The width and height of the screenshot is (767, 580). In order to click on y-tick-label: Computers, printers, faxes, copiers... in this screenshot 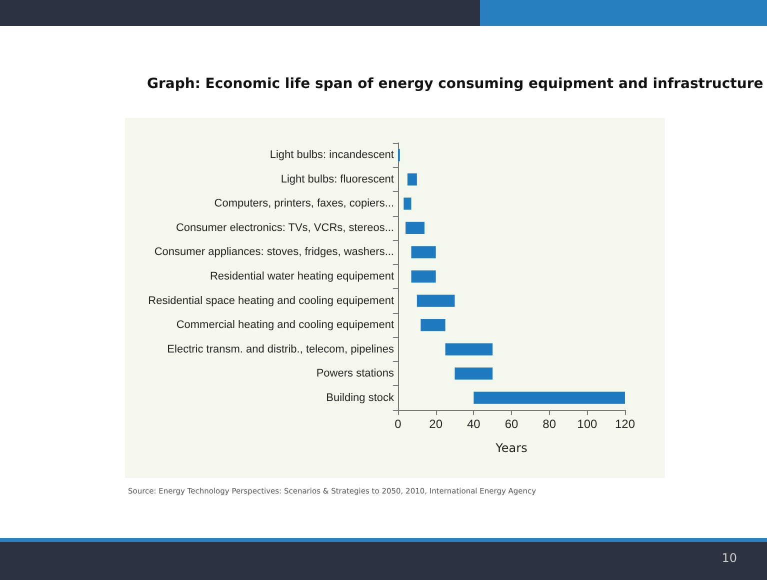, I will do `click(304, 204)`.